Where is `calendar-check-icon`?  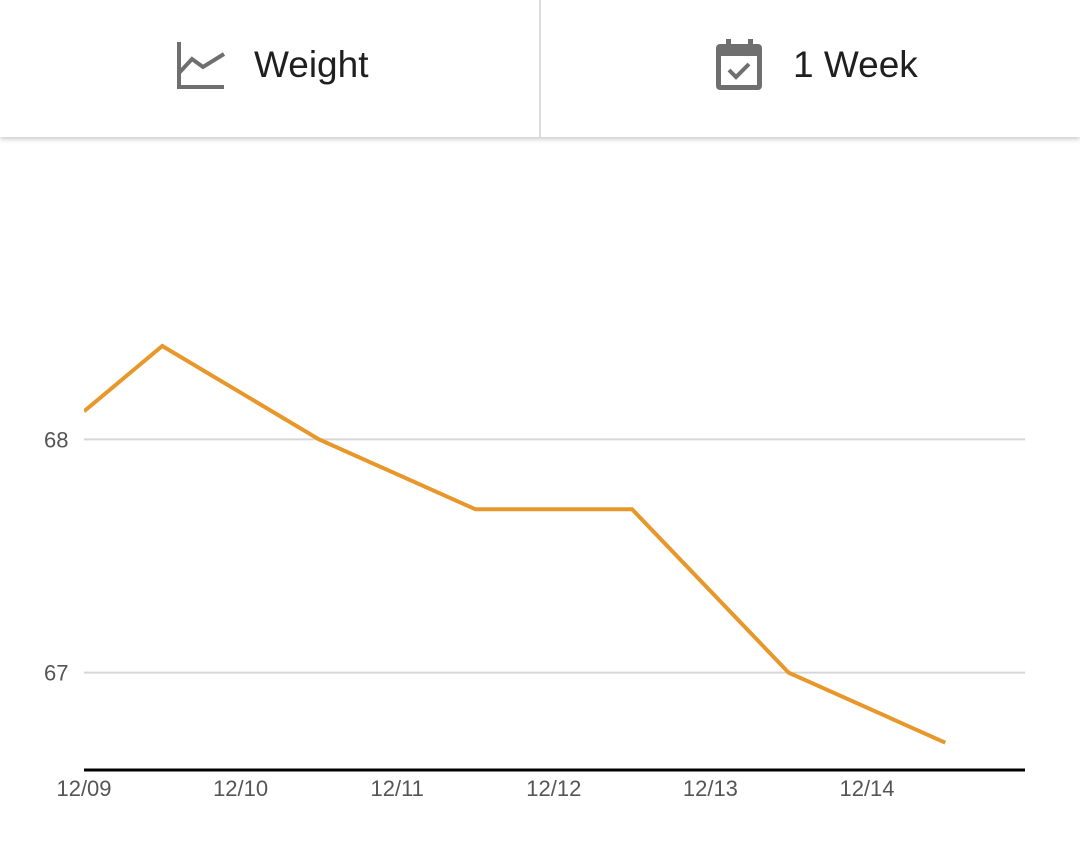 calendar-check-icon is located at coordinates (739, 64).